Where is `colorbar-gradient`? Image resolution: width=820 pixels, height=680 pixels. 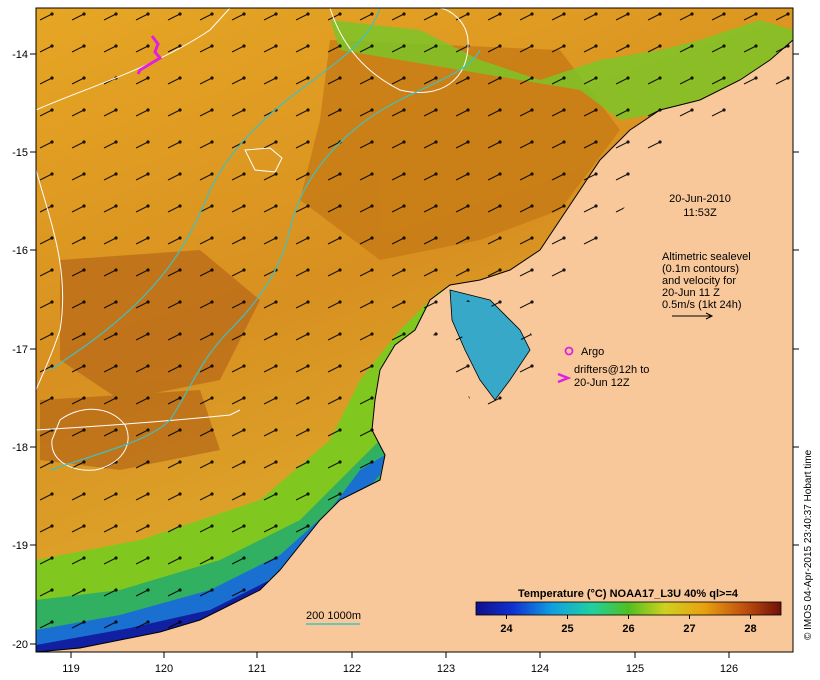 colorbar-gradient is located at coordinates (628, 608).